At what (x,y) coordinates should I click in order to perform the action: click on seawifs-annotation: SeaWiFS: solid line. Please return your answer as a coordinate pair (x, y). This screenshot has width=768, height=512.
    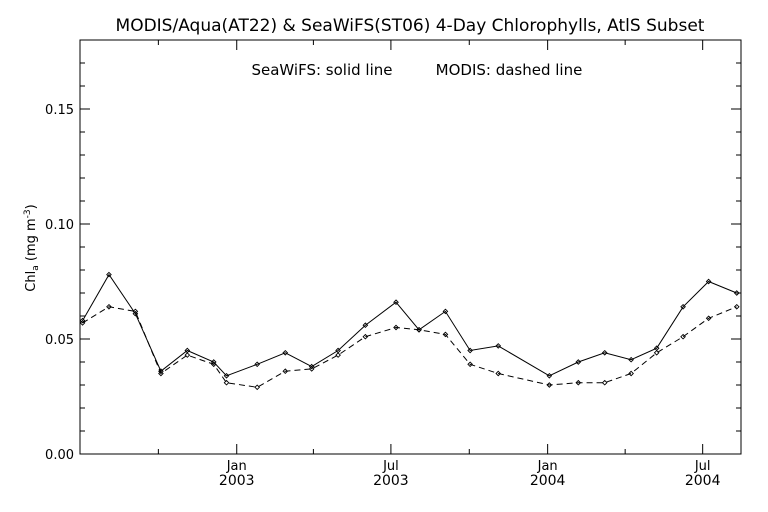
    Looking at the image, I should click on (321, 70).